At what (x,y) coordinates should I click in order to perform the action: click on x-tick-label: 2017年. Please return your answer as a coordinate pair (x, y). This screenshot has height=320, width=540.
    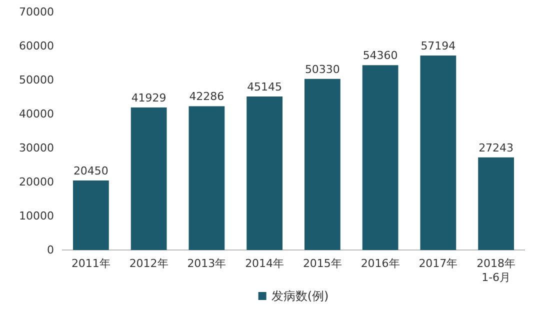
    Looking at the image, I should click on (438, 263).